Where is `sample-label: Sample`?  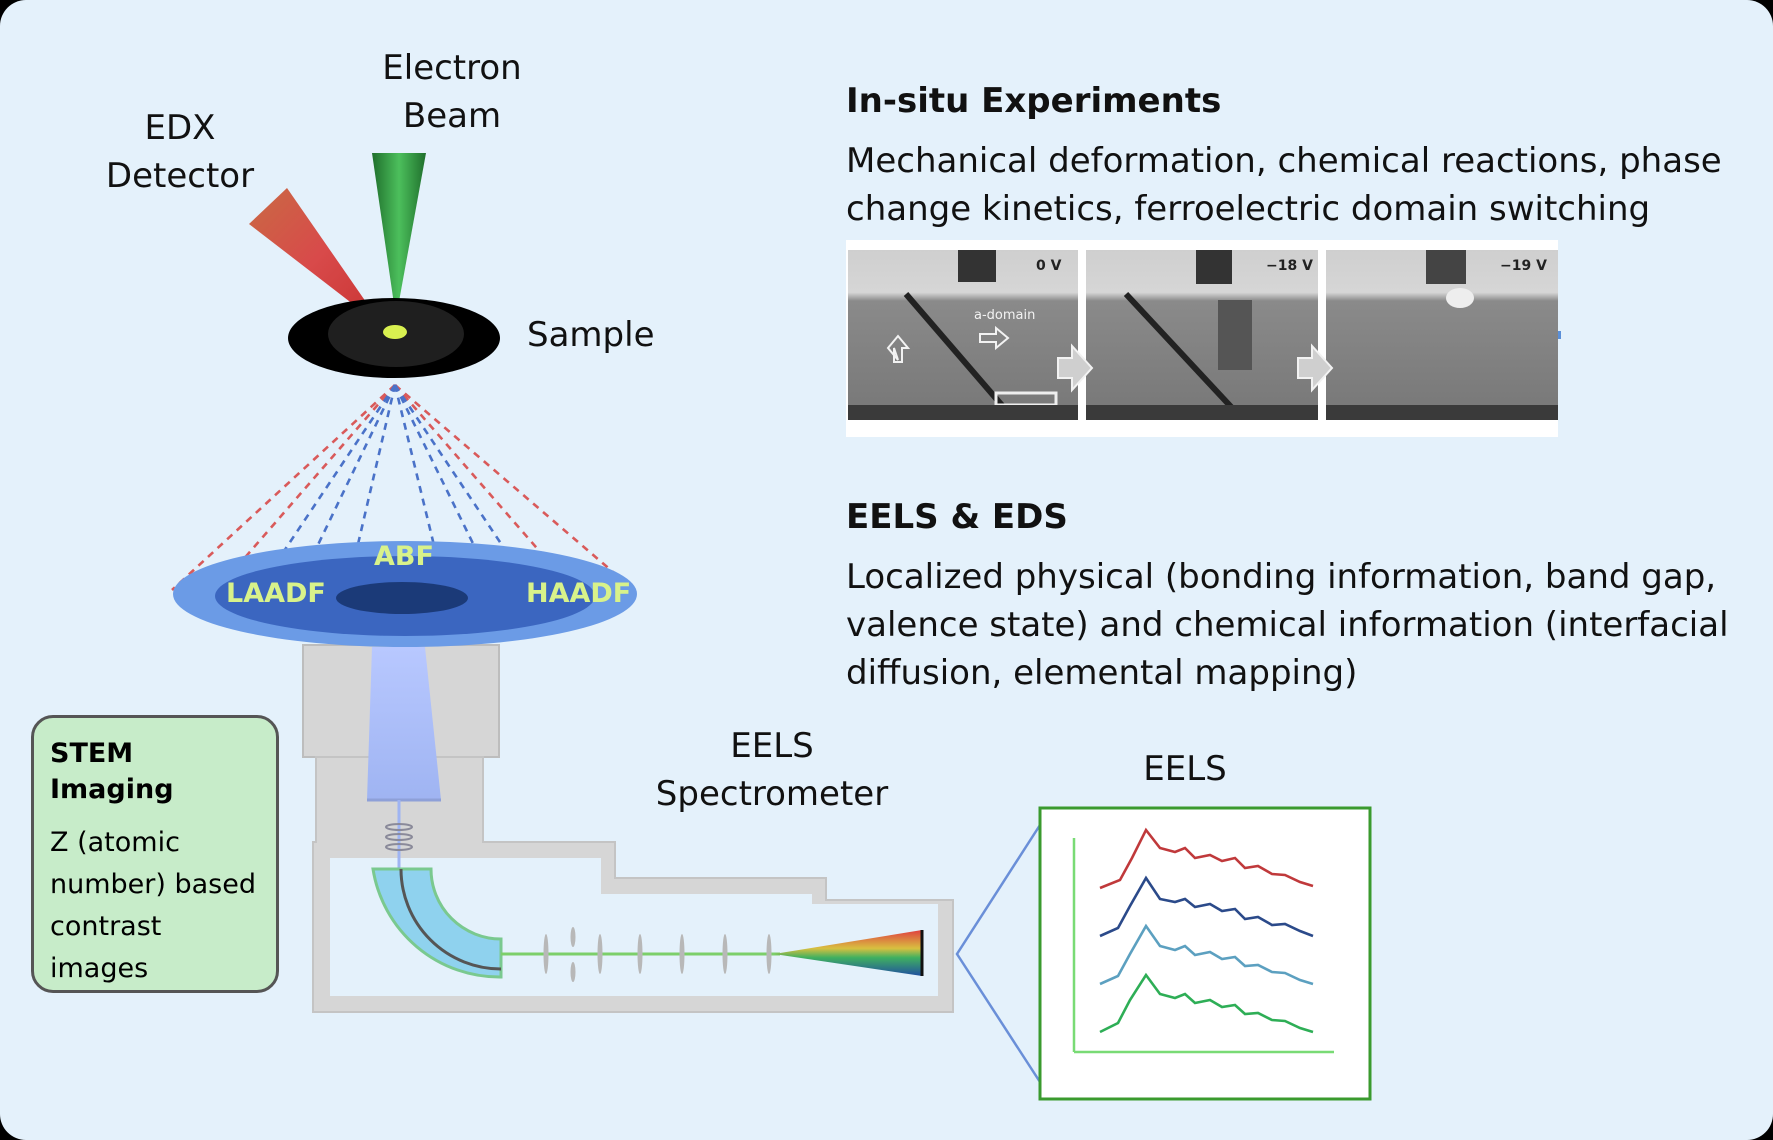
sample-label: Sample is located at coordinates (591, 335).